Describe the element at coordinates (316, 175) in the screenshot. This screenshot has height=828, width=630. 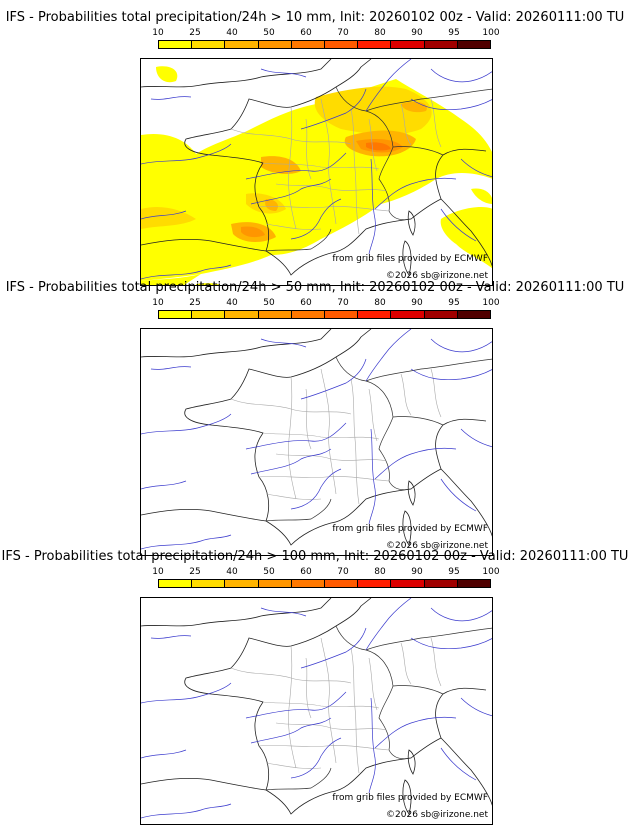
I see `probability-fill` at that location.